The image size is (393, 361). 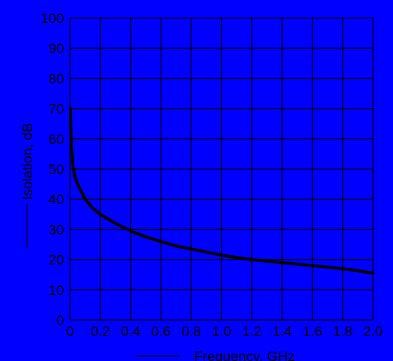 What do you see at coordinates (191, 331) in the screenshot?
I see `x-tick-label: 0.8` at bounding box center [191, 331].